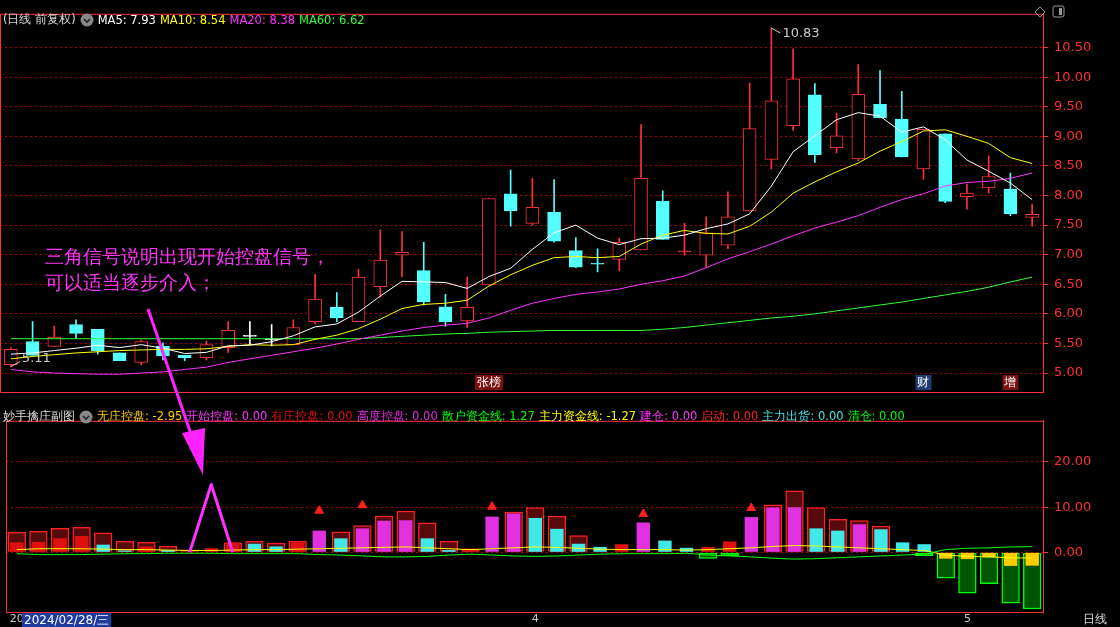  Describe the element at coordinates (587, 416) in the screenshot. I see `text: 主力资金线: -1.27` at that location.